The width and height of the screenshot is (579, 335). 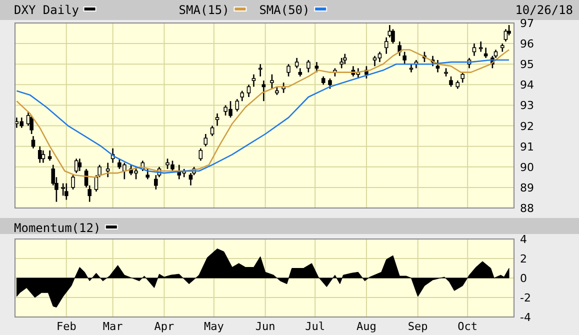 What do you see at coordinates (468, 326) in the screenshot?
I see `x-tick-label: Oct` at bounding box center [468, 326].